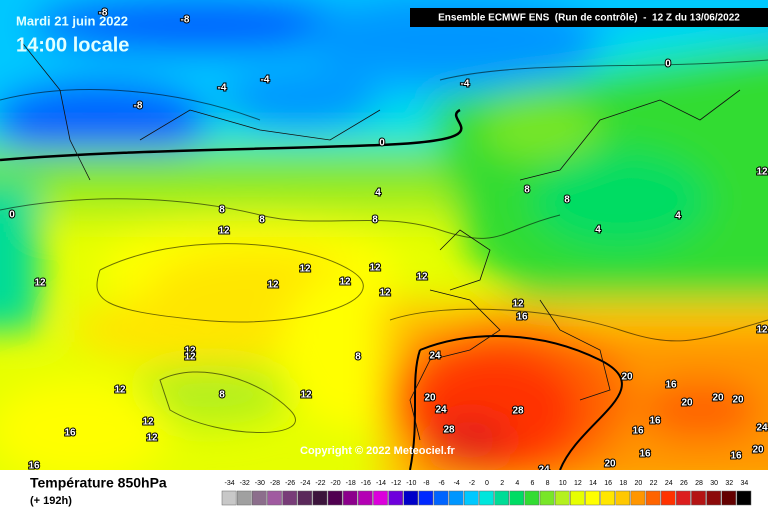 The image size is (768, 517). Describe the element at coordinates (745, 483) in the screenshot. I see `scale-label: 34` at that location.